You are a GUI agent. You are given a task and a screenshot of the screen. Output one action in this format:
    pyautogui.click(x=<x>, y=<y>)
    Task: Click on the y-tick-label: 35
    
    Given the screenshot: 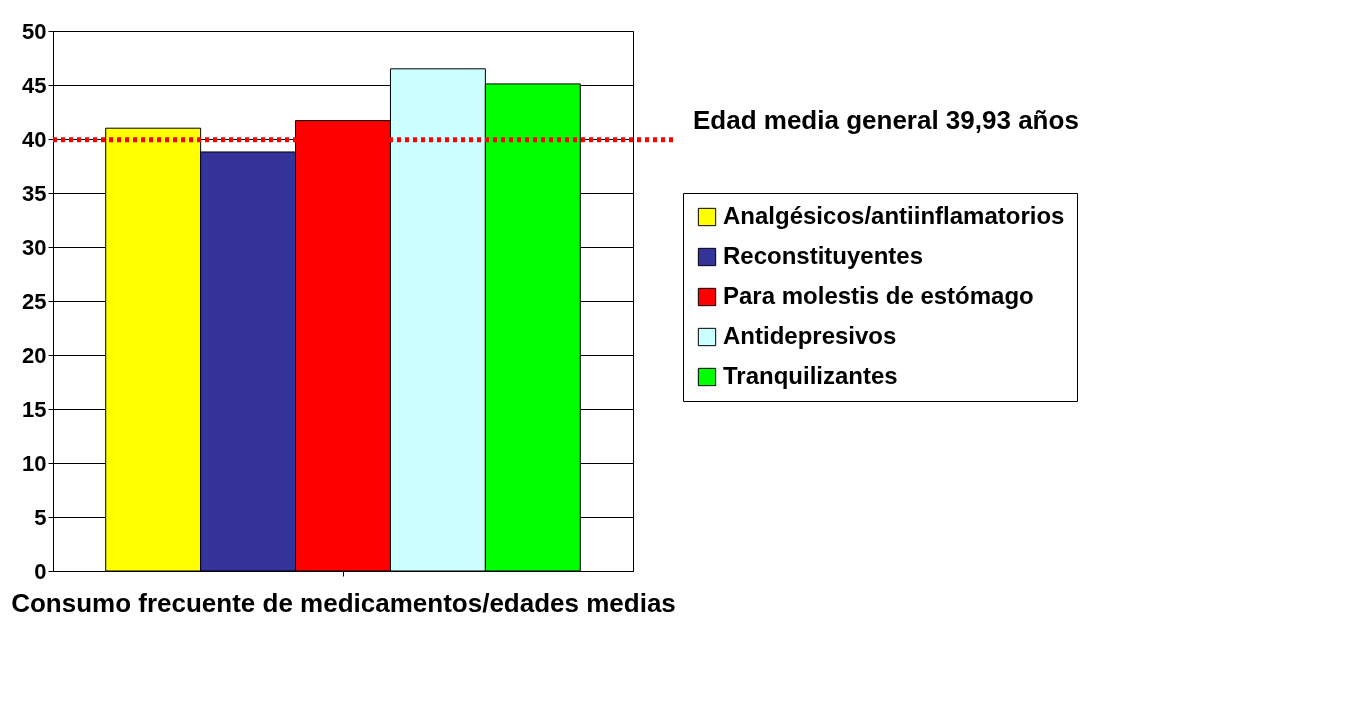 What is the action you would take?
    pyautogui.click(x=34, y=193)
    